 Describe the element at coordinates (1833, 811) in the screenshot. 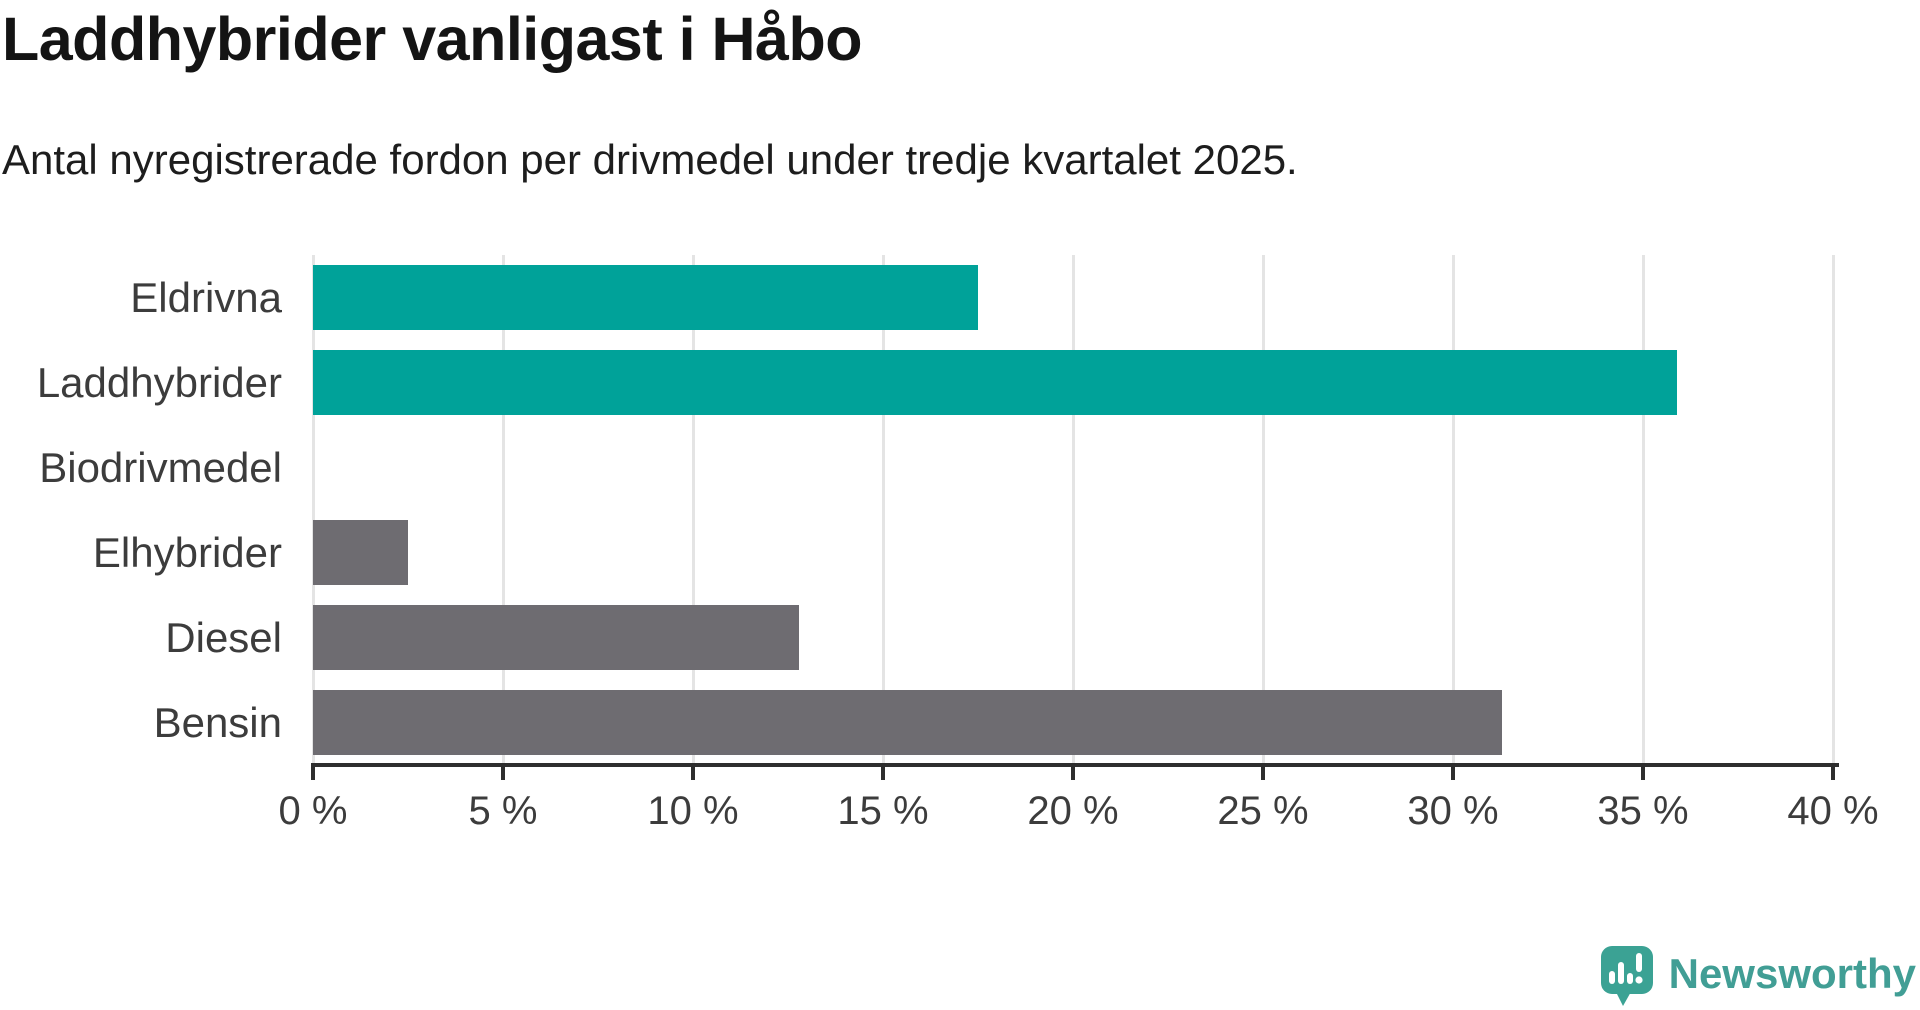

I see `x-tick-label: 40 %` at that location.